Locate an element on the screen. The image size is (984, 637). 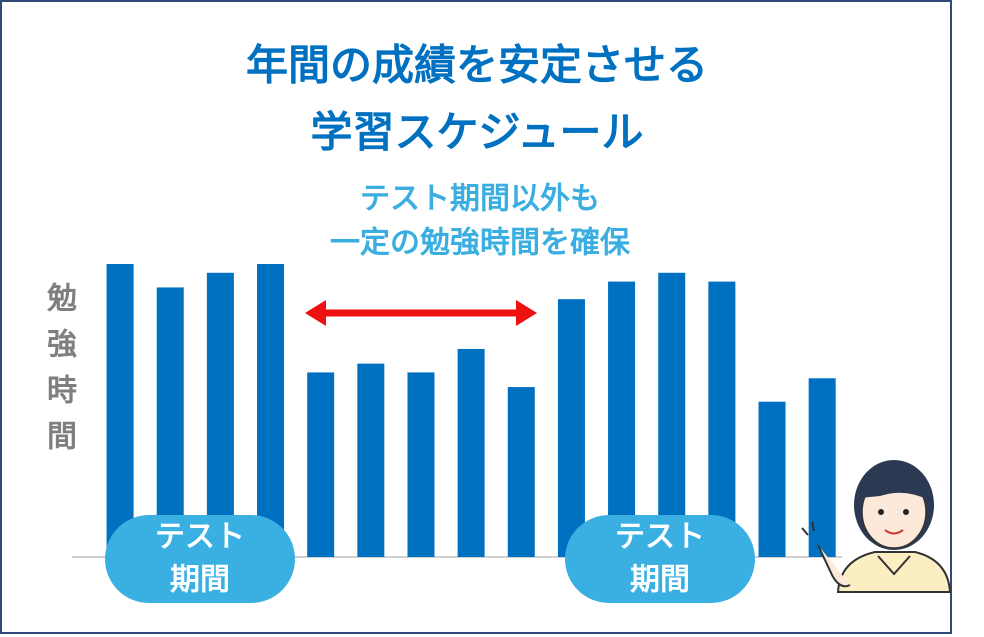
y-axis-label-char: 強 is located at coordinates (62, 345).